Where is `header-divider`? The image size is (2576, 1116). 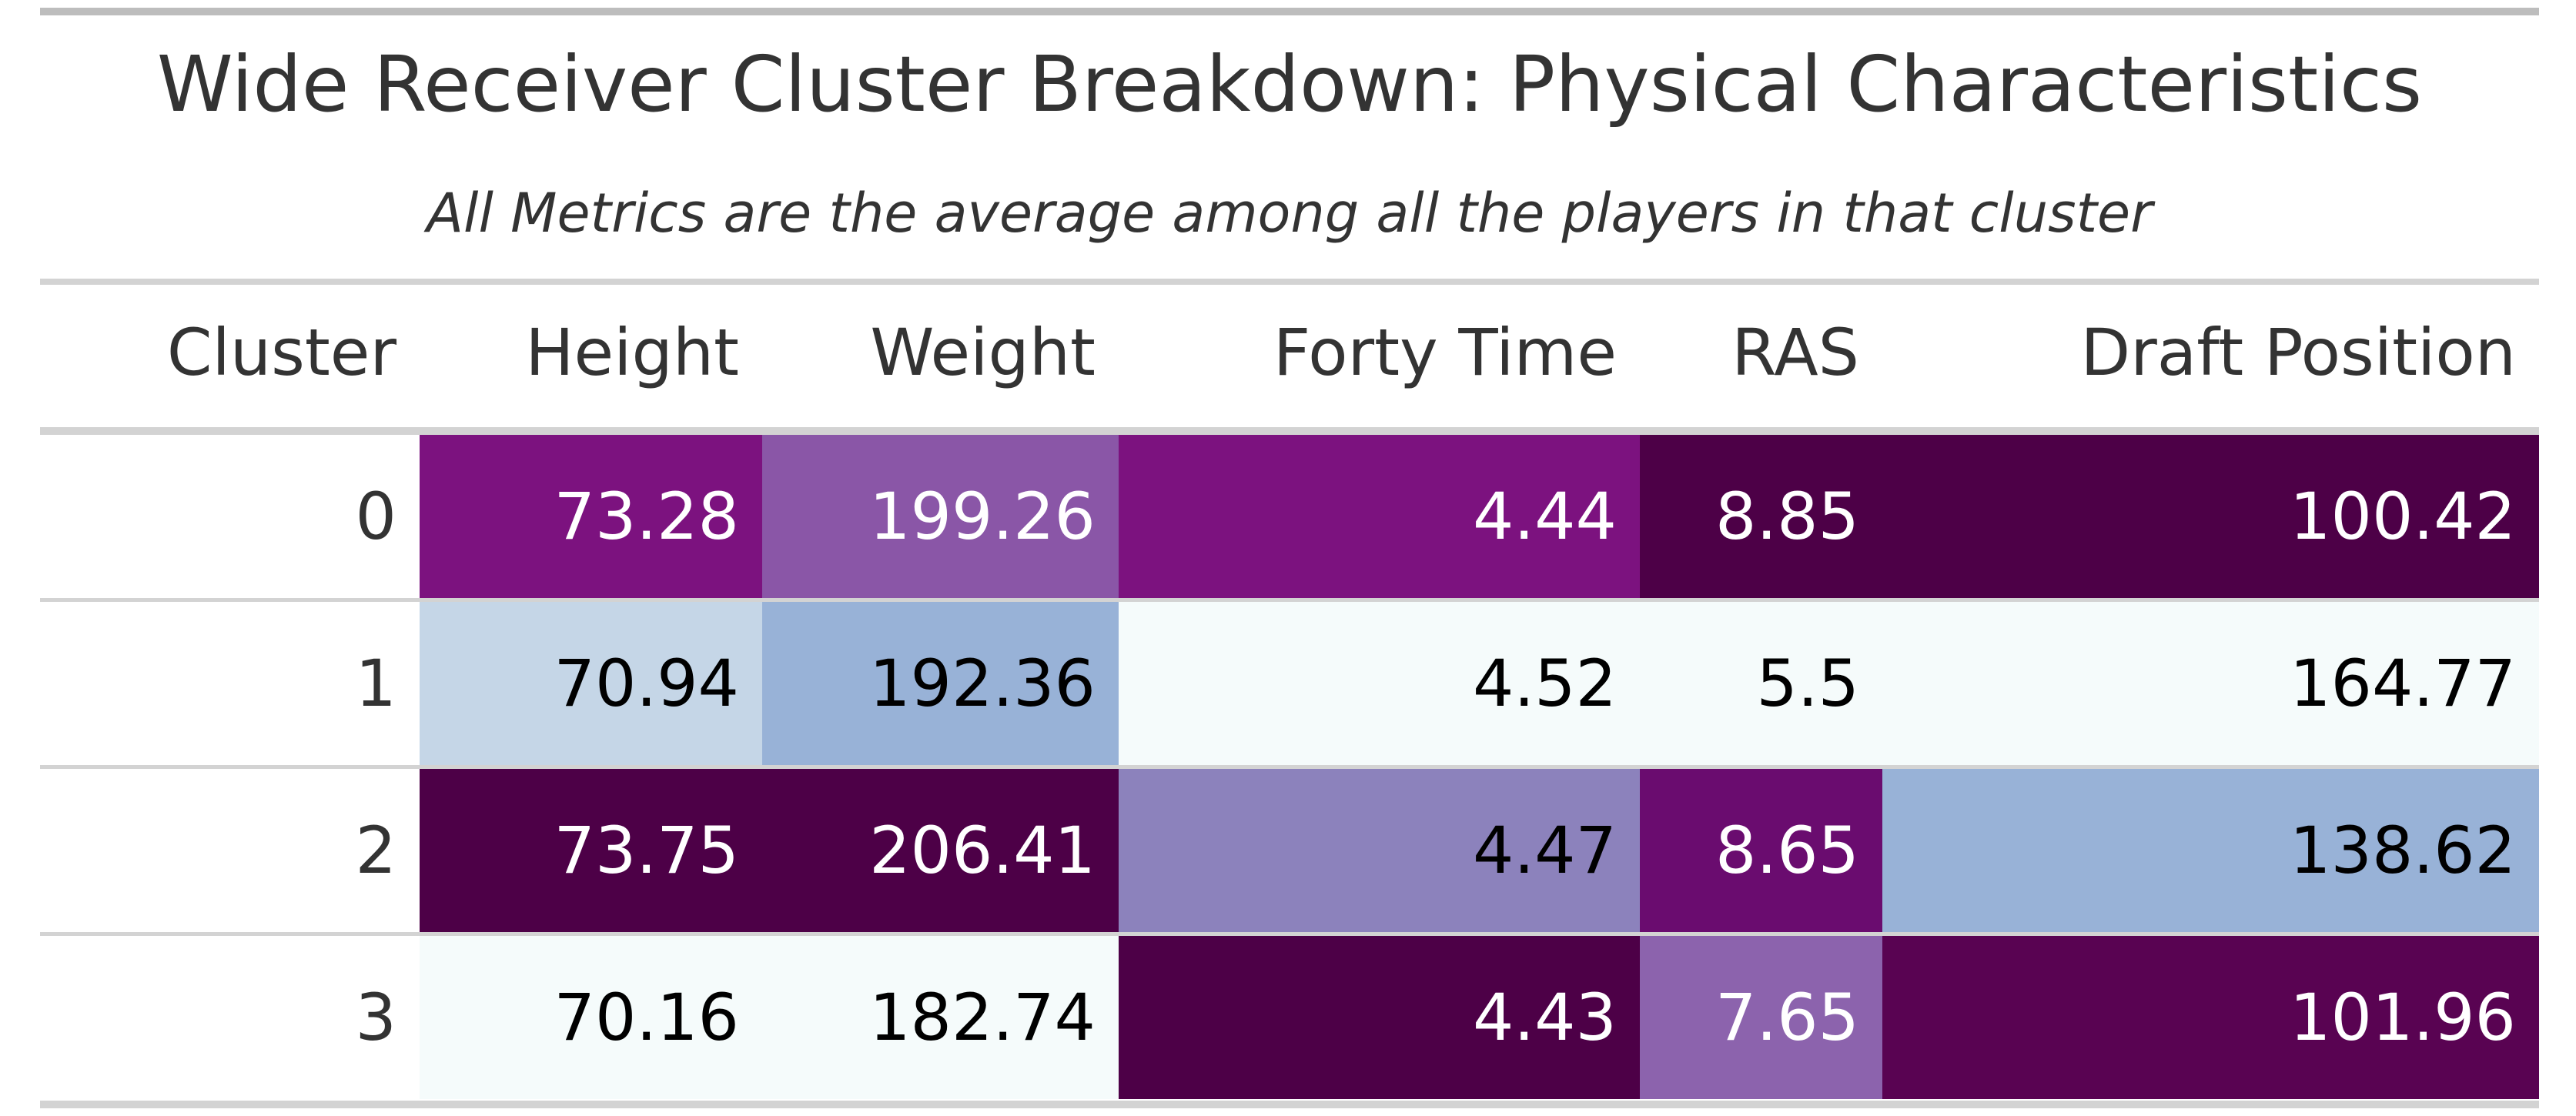
header-divider is located at coordinates (1289, 431).